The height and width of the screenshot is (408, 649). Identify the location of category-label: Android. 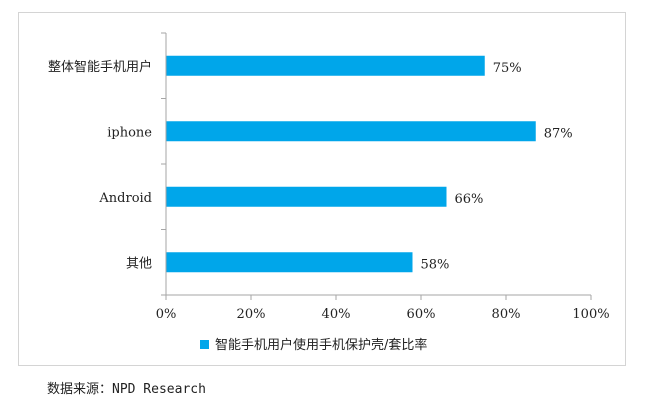
(125, 198).